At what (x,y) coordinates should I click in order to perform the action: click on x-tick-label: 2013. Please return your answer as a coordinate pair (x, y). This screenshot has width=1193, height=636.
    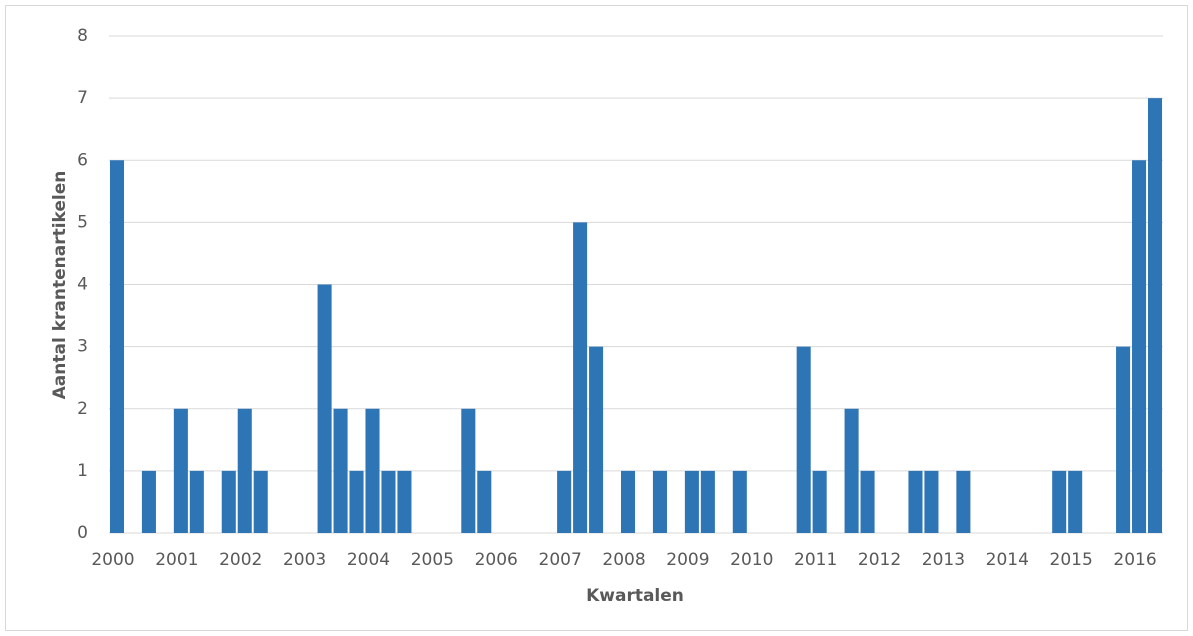
    Looking at the image, I should click on (943, 560).